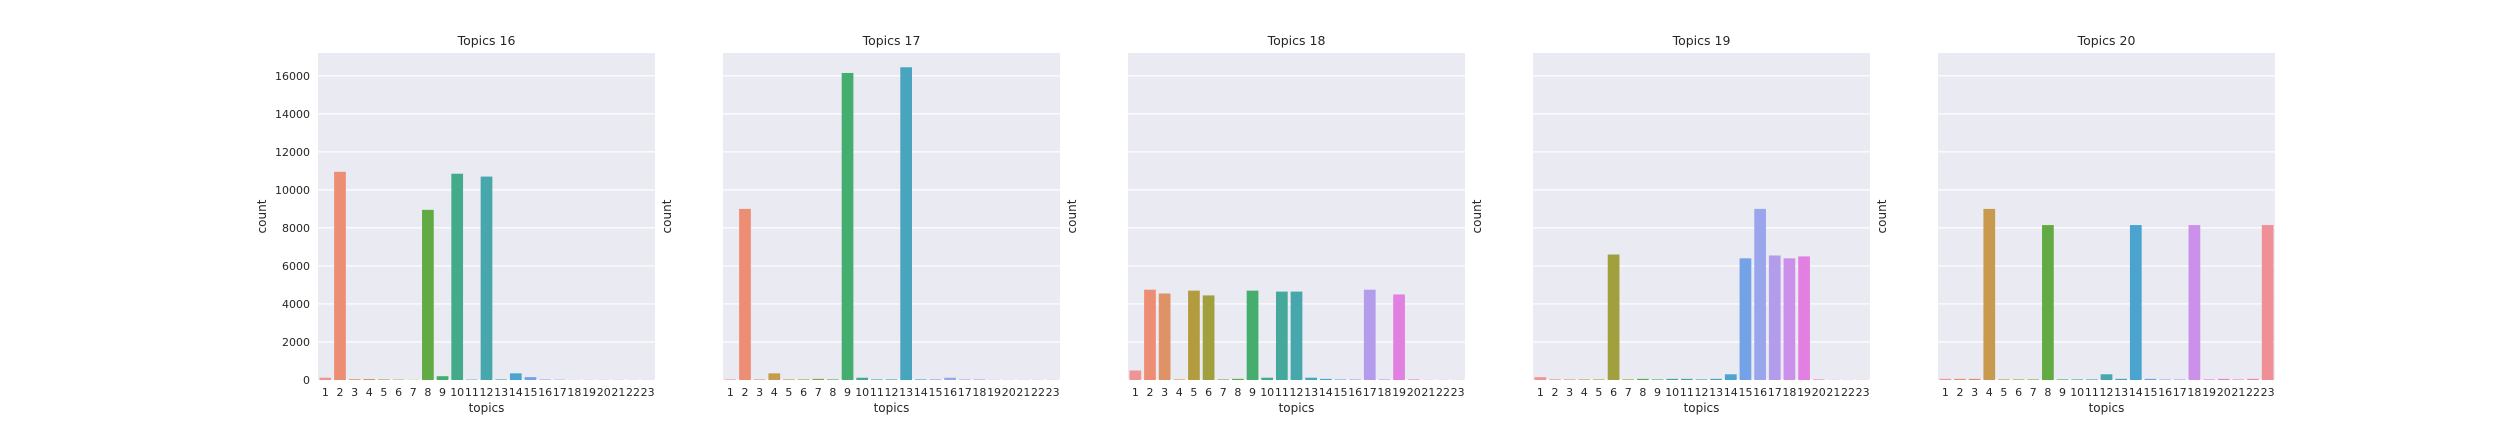 Image resolution: width=2520 pixels, height=432 pixels. I want to click on x-tick-label: 23, so click(1053, 392).